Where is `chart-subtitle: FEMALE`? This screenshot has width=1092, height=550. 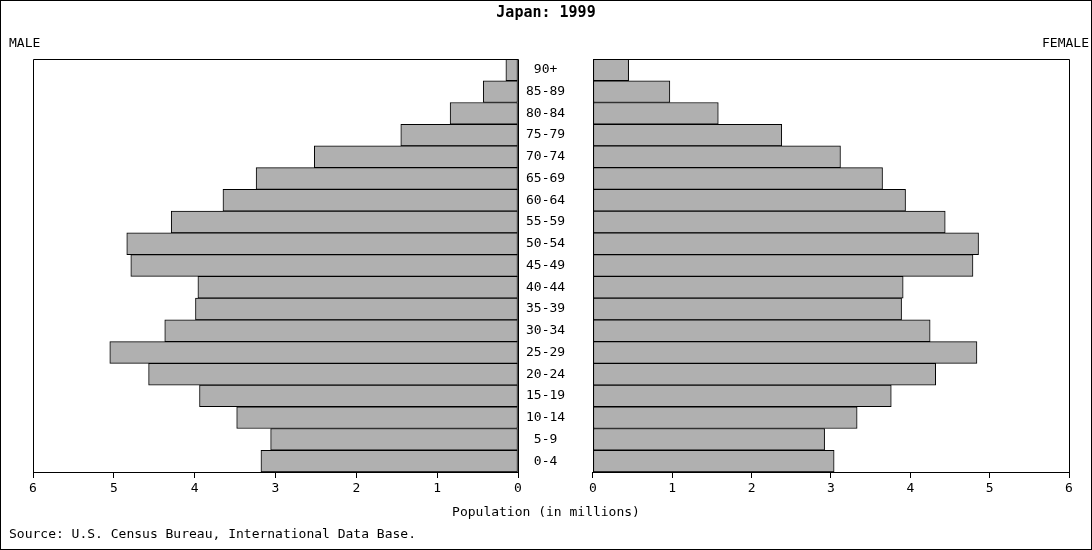 chart-subtitle: FEMALE is located at coordinates (1065, 42).